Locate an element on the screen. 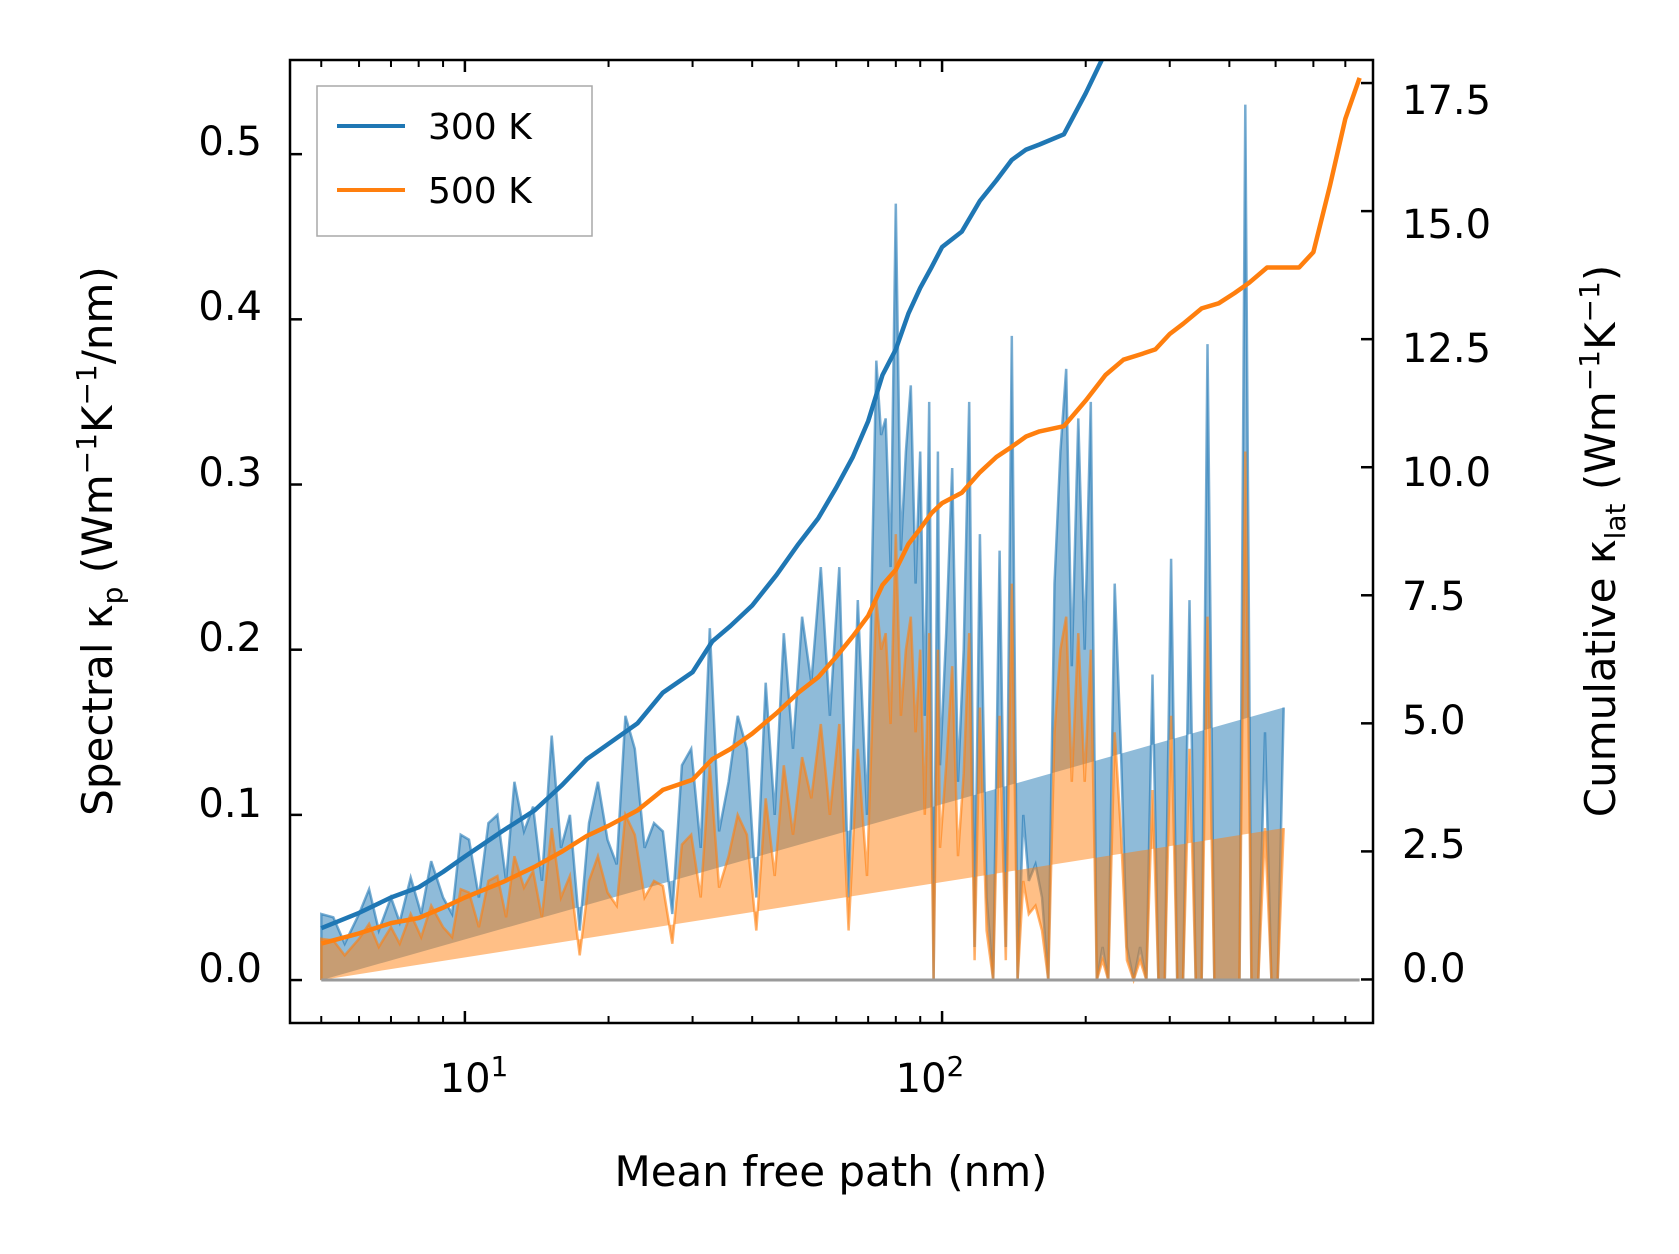 The image size is (1679, 1254). legend: 300 K 500 K is located at coordinates (454, 161).